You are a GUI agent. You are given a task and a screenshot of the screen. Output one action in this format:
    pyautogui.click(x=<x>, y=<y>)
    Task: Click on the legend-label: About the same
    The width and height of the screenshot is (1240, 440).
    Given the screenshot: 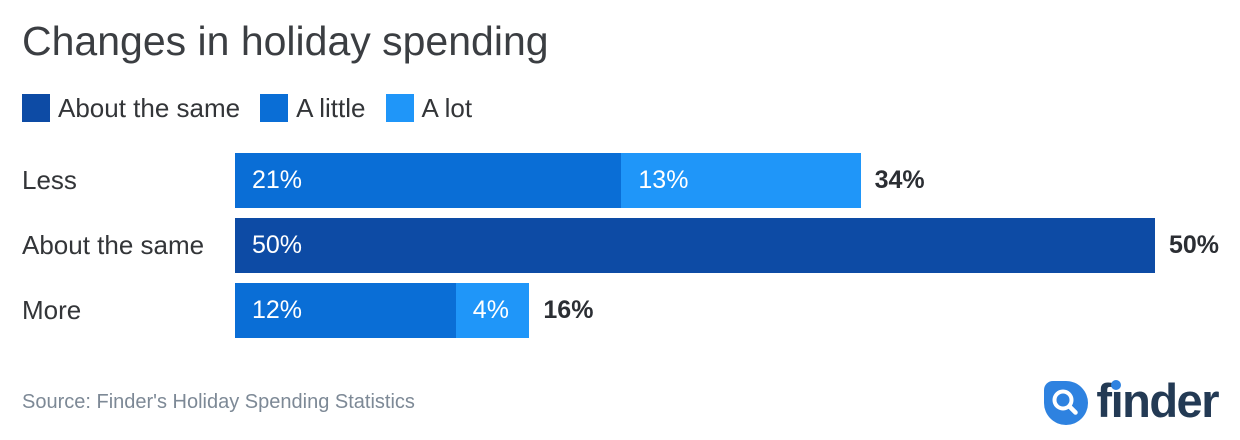 What is the action you would take?
    pyautogui.click(x=149, y=108)
    